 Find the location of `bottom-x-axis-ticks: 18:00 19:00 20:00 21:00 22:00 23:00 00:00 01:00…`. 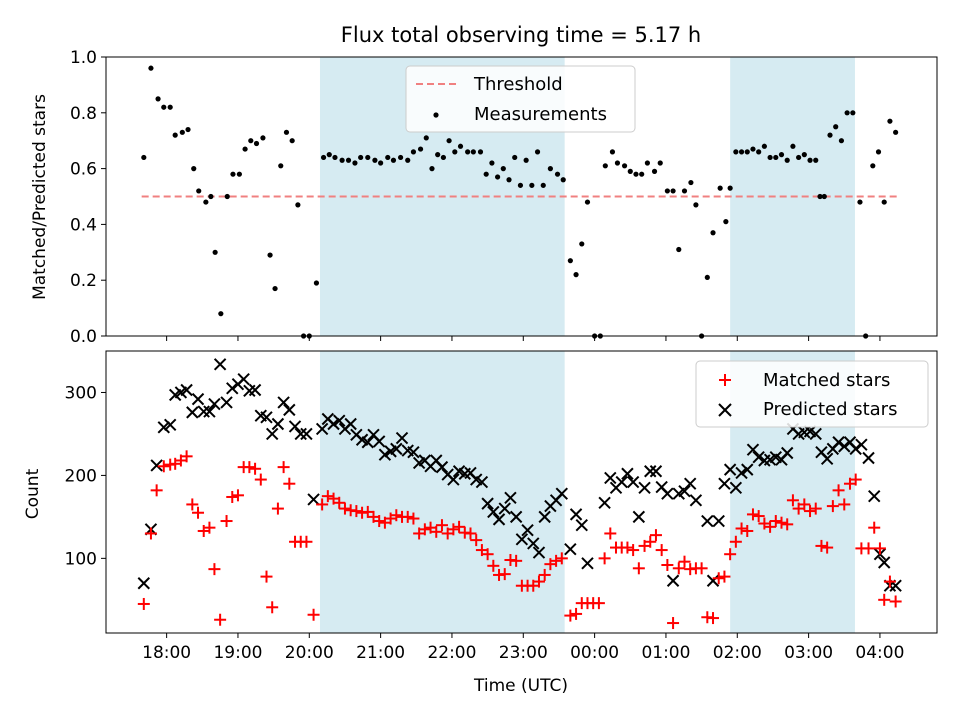

bottom-x-axis-ticks: 18:00 19:00 20:00 21:00 22:00 23:00 00:00 01:00… is located at coordinates (523, 648).